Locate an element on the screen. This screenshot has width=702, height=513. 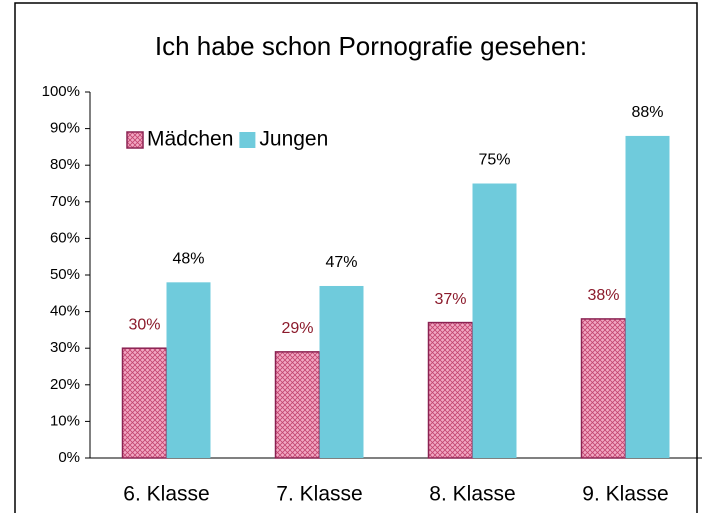
legend-label: Jungen is located at coordinates (293, 139).